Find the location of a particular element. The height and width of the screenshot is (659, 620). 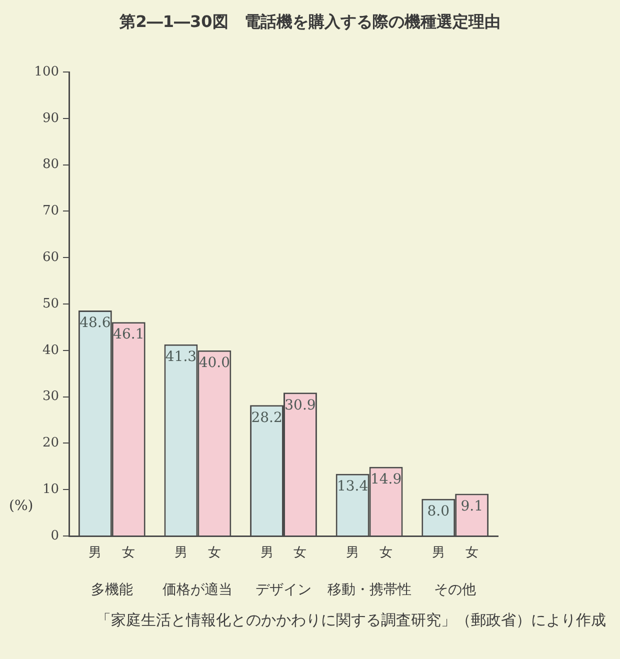

data-label: 14.9 is located at coordinates (386, 480).